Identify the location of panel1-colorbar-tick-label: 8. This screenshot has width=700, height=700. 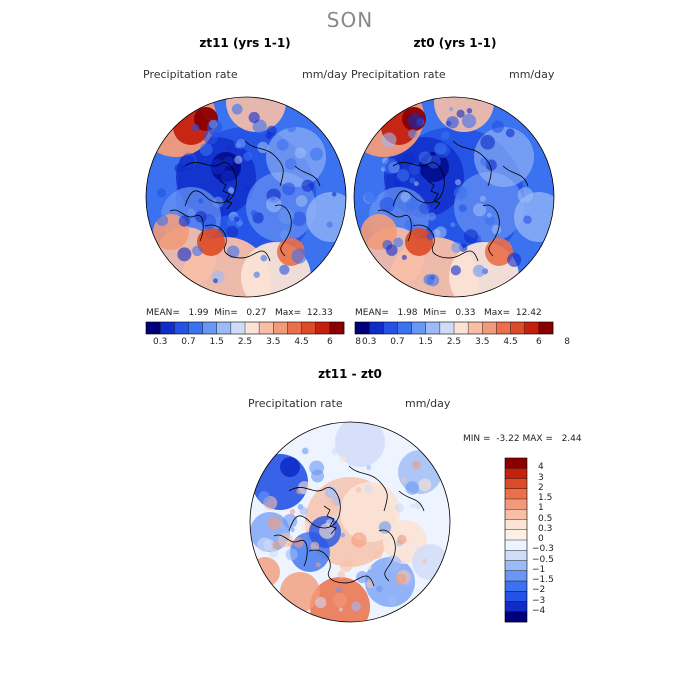
(358, 342).